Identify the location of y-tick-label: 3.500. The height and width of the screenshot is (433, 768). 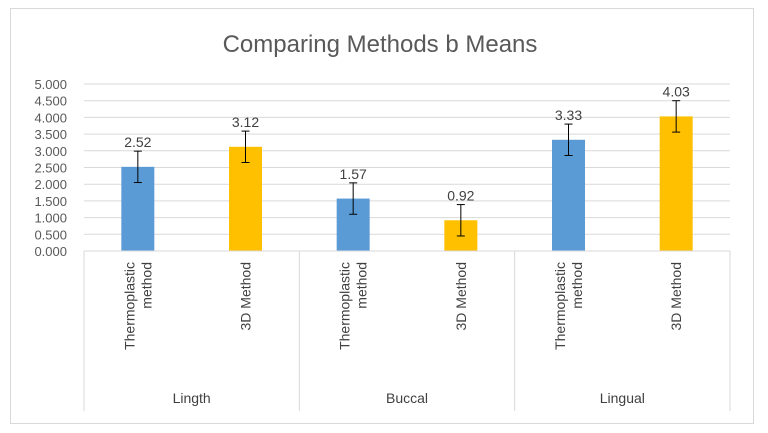
(50, 134).